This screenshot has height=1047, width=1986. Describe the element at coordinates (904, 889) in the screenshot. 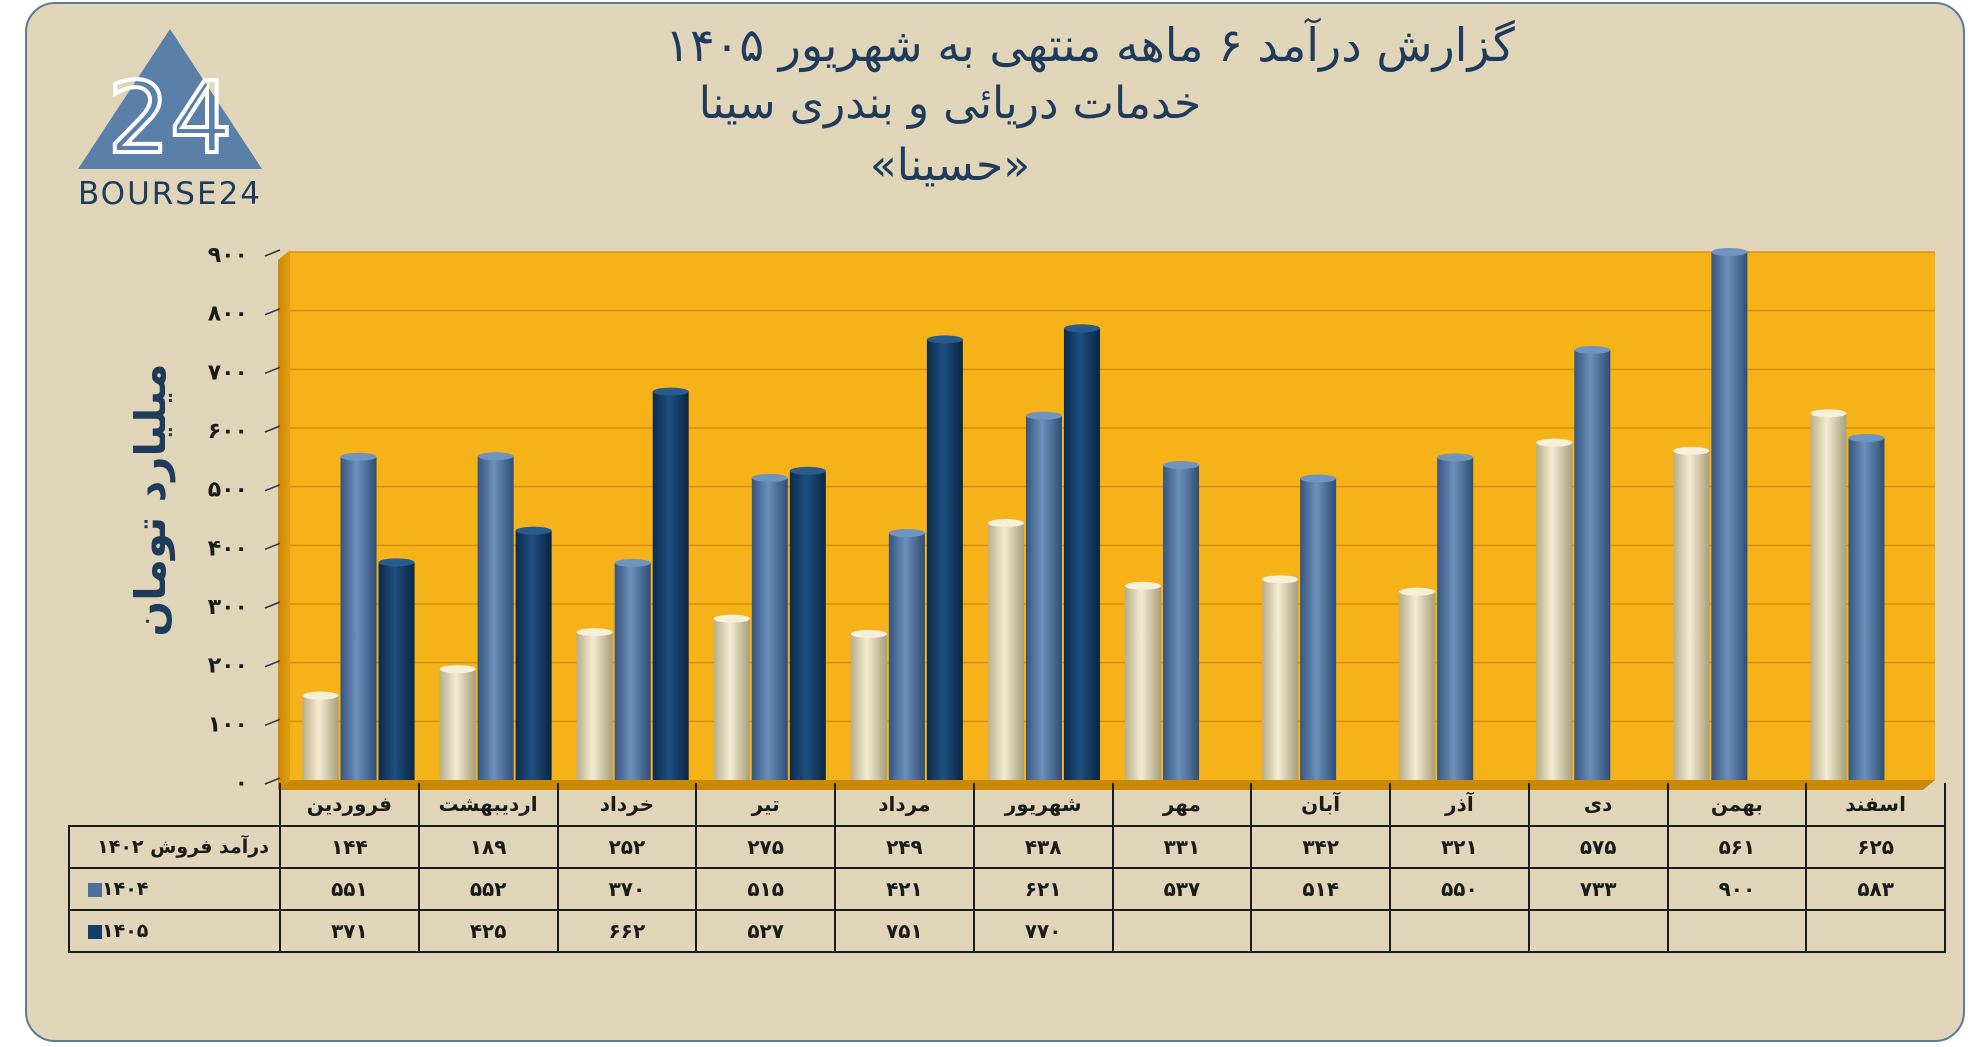

I see `table-cell: ۴۲۱` at that location.